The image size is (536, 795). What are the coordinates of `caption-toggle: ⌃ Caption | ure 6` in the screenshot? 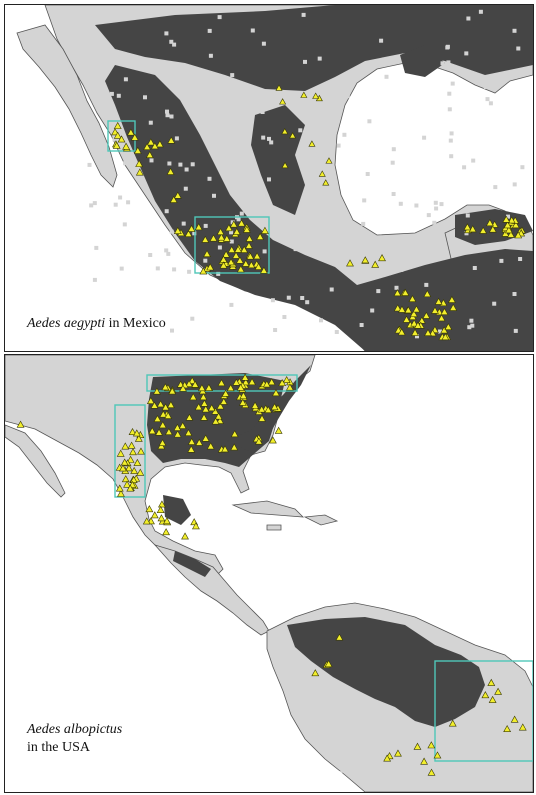 It's located at (268, 777).